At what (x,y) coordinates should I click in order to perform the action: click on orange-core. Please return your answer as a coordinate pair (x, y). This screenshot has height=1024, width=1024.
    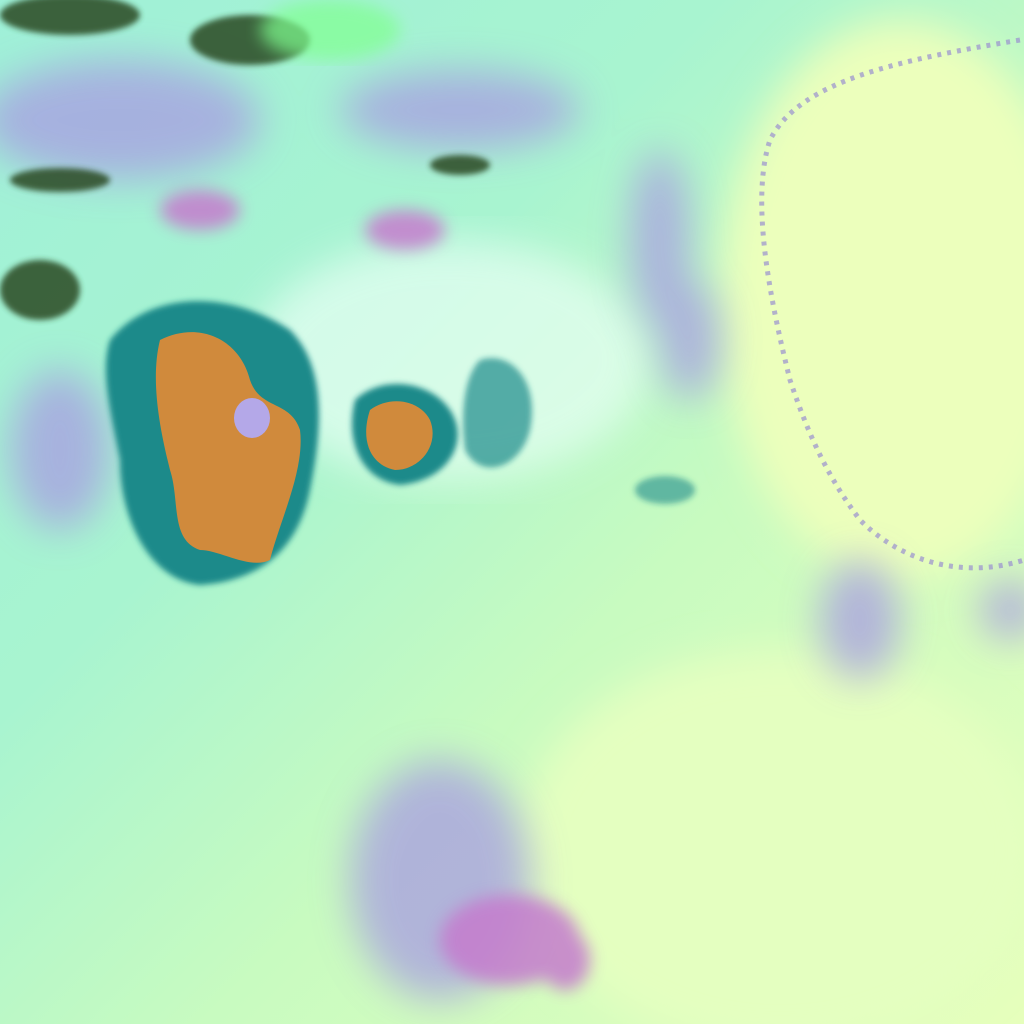
    Looking at the image, I should click on (294, 447).